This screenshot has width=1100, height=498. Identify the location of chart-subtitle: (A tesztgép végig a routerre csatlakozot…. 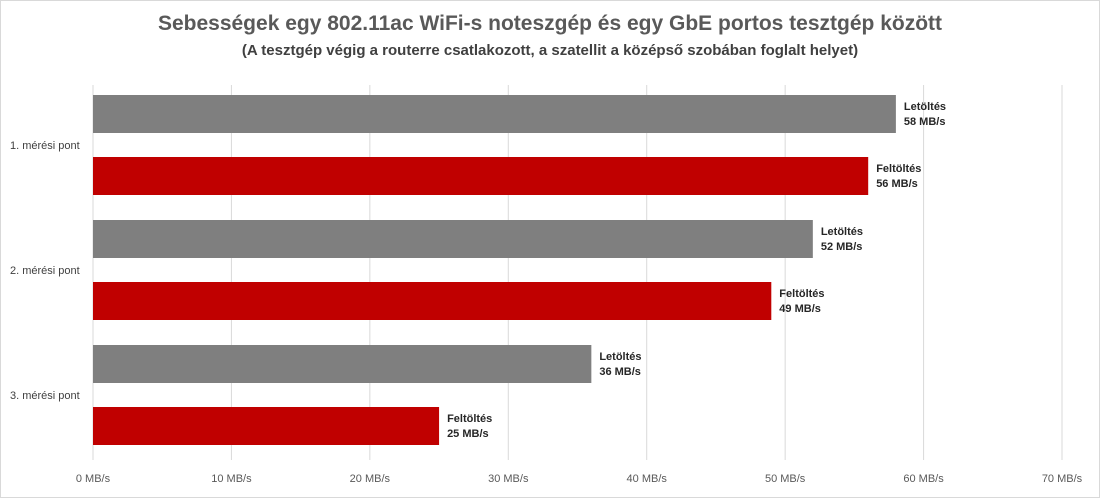
(550, 50).